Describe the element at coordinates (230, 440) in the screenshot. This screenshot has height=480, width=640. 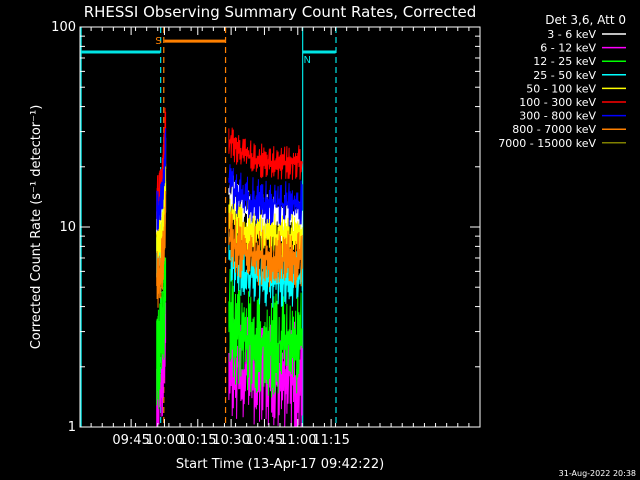
I see `x-tick-label: 10:30` at that location.